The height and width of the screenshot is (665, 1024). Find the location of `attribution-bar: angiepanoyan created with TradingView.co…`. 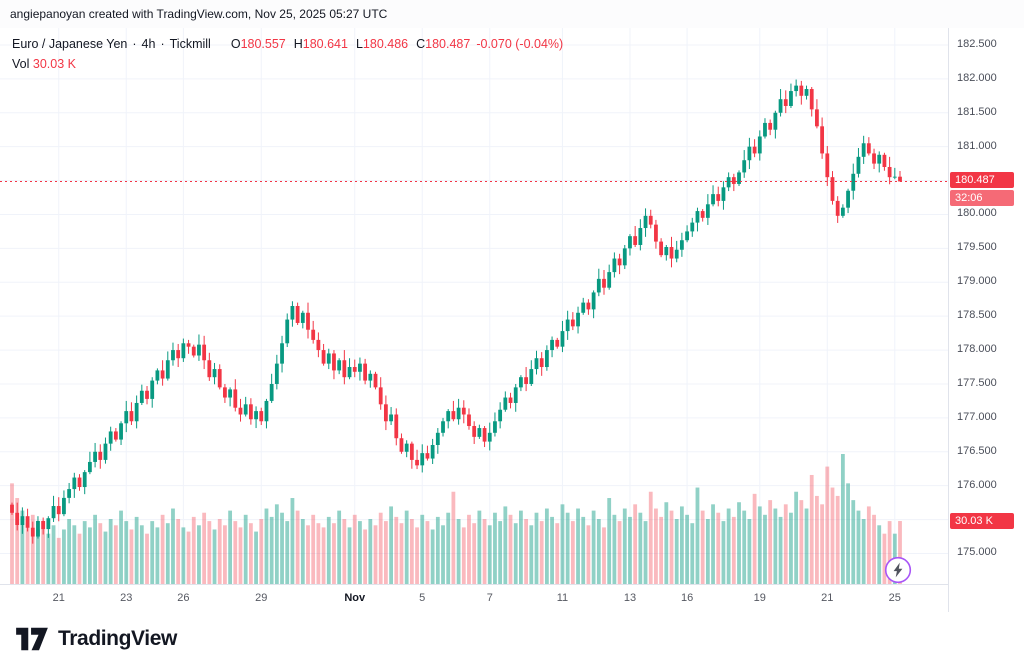

attribution-bar: angiepanoyan created with TradingView.co… is located at coordinates (512, 14).